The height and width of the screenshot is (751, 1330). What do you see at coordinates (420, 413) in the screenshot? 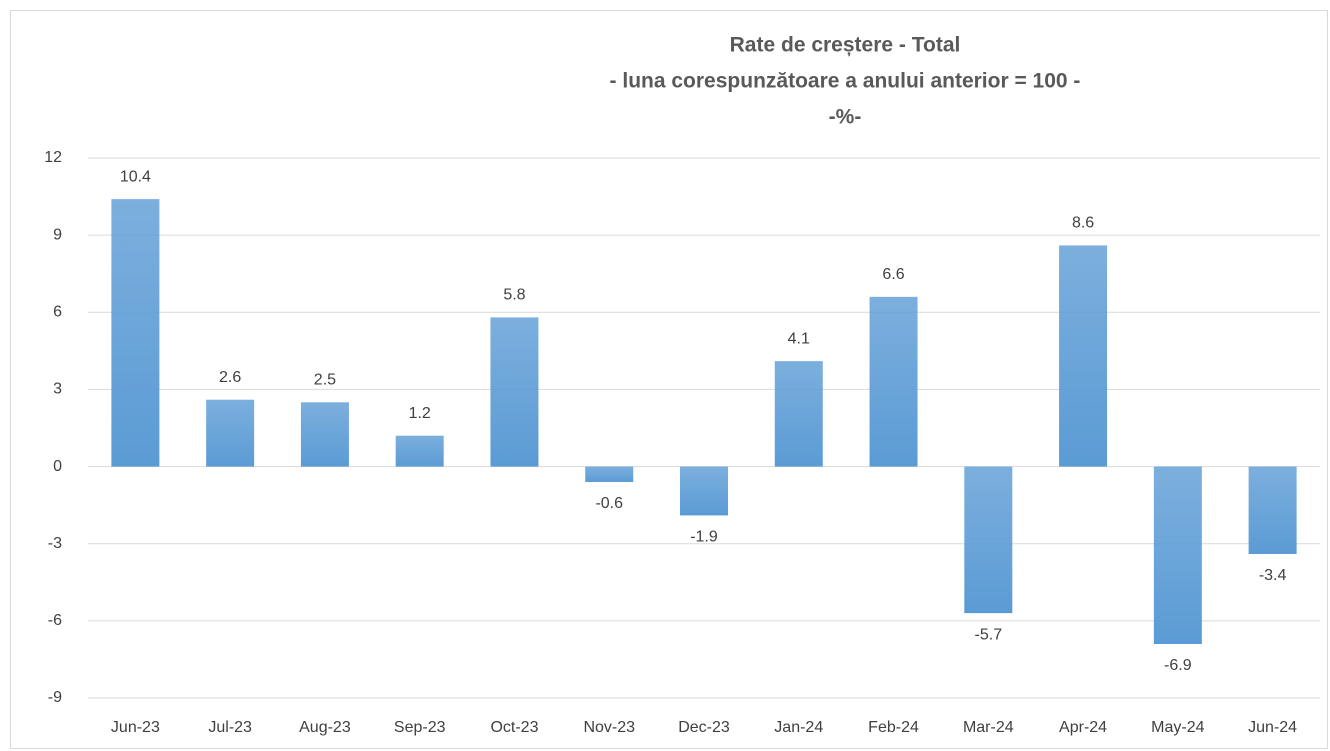
I see `value-label: 1.2` at bounding box center [420, 413].